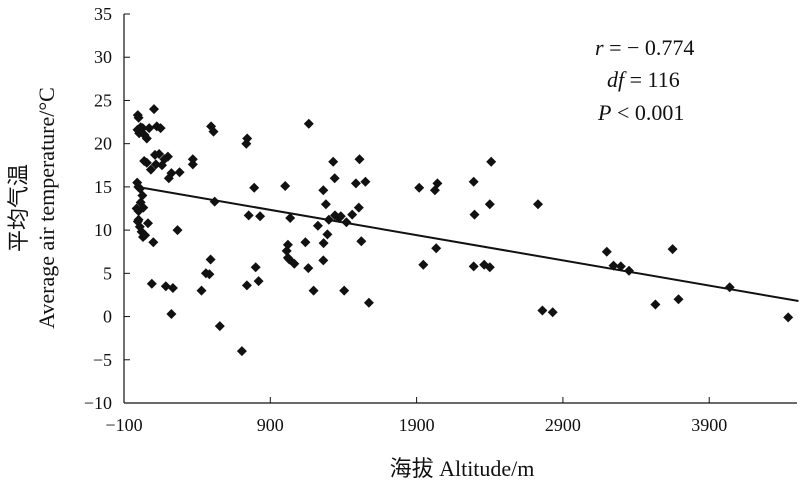  I want to click on y-axis-title: 平均气温 Average air temperature/°C, so click(32, 208).